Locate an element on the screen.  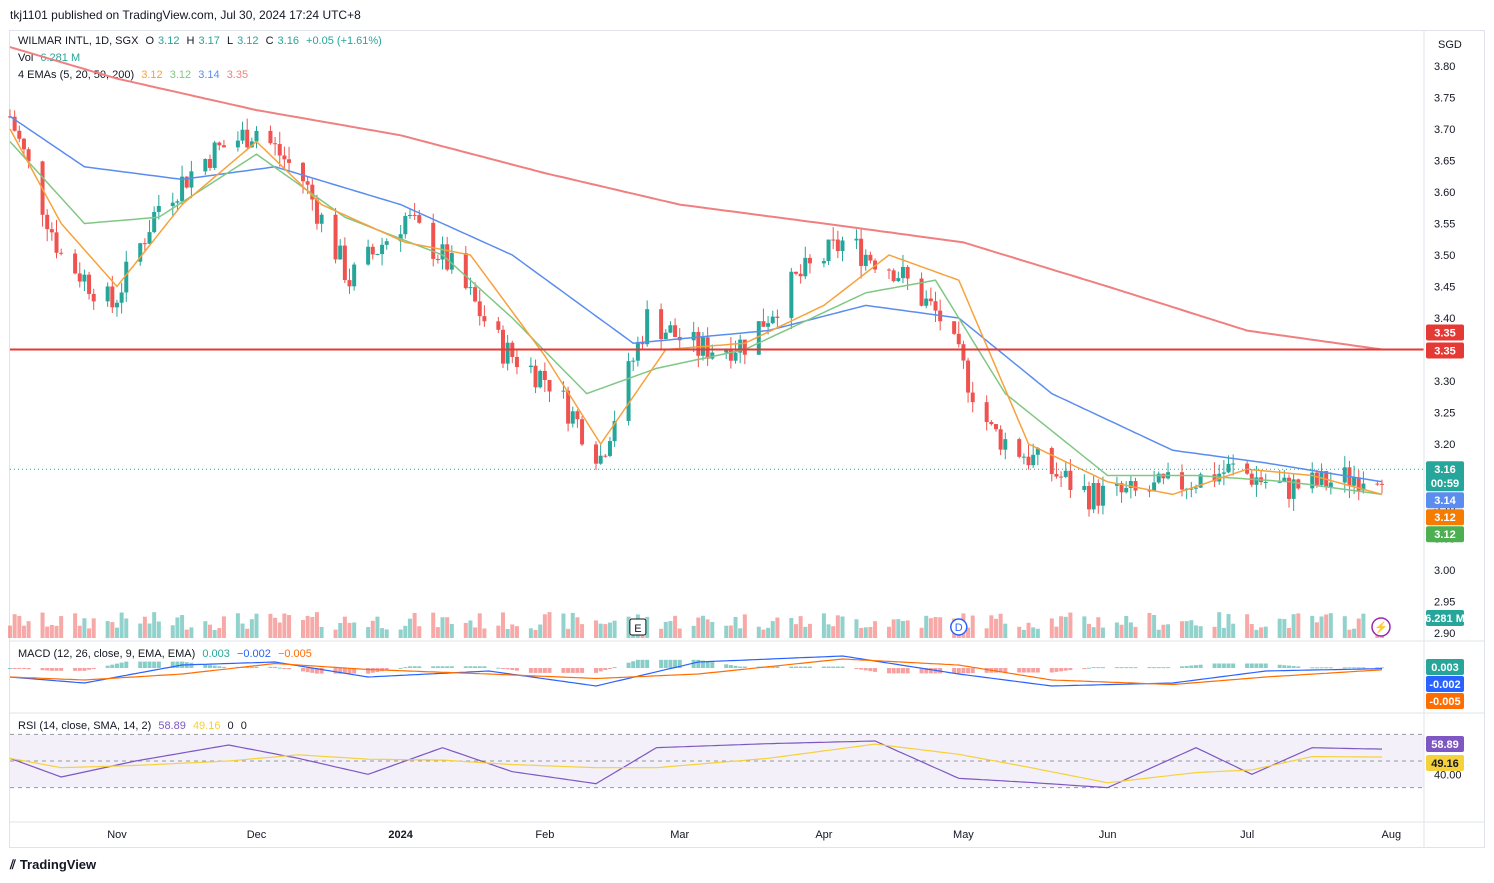
rsi-upper: 0 is located at coordinates (230, 726).